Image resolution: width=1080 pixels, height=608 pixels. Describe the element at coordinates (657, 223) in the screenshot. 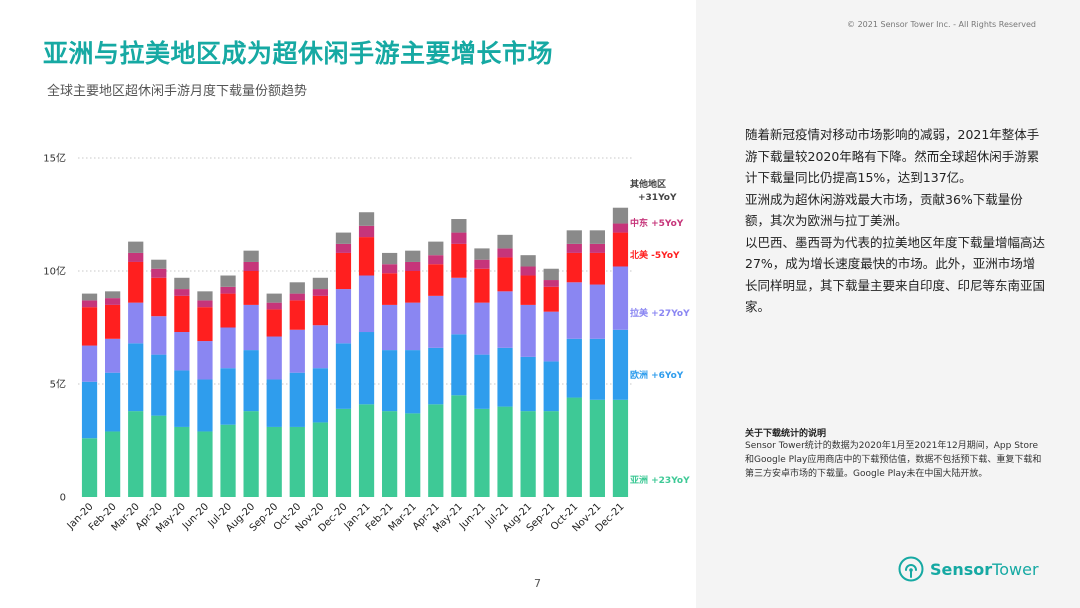

I see `legend-label: 中东 +5YoY` at that location.